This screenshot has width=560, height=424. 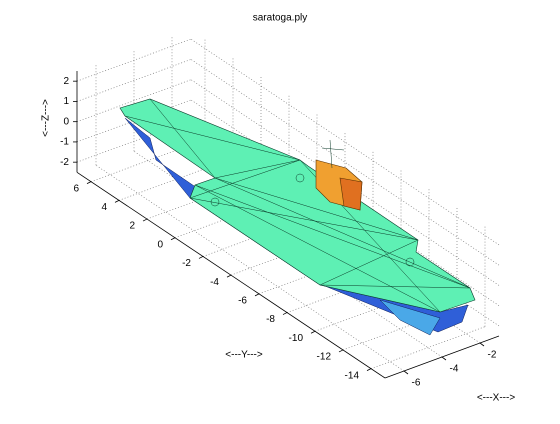 What do you see at coordinates (46, 118) in the screenshot?
I see `z-axis-label: <---Z--->` at bounding box center [46, 118].